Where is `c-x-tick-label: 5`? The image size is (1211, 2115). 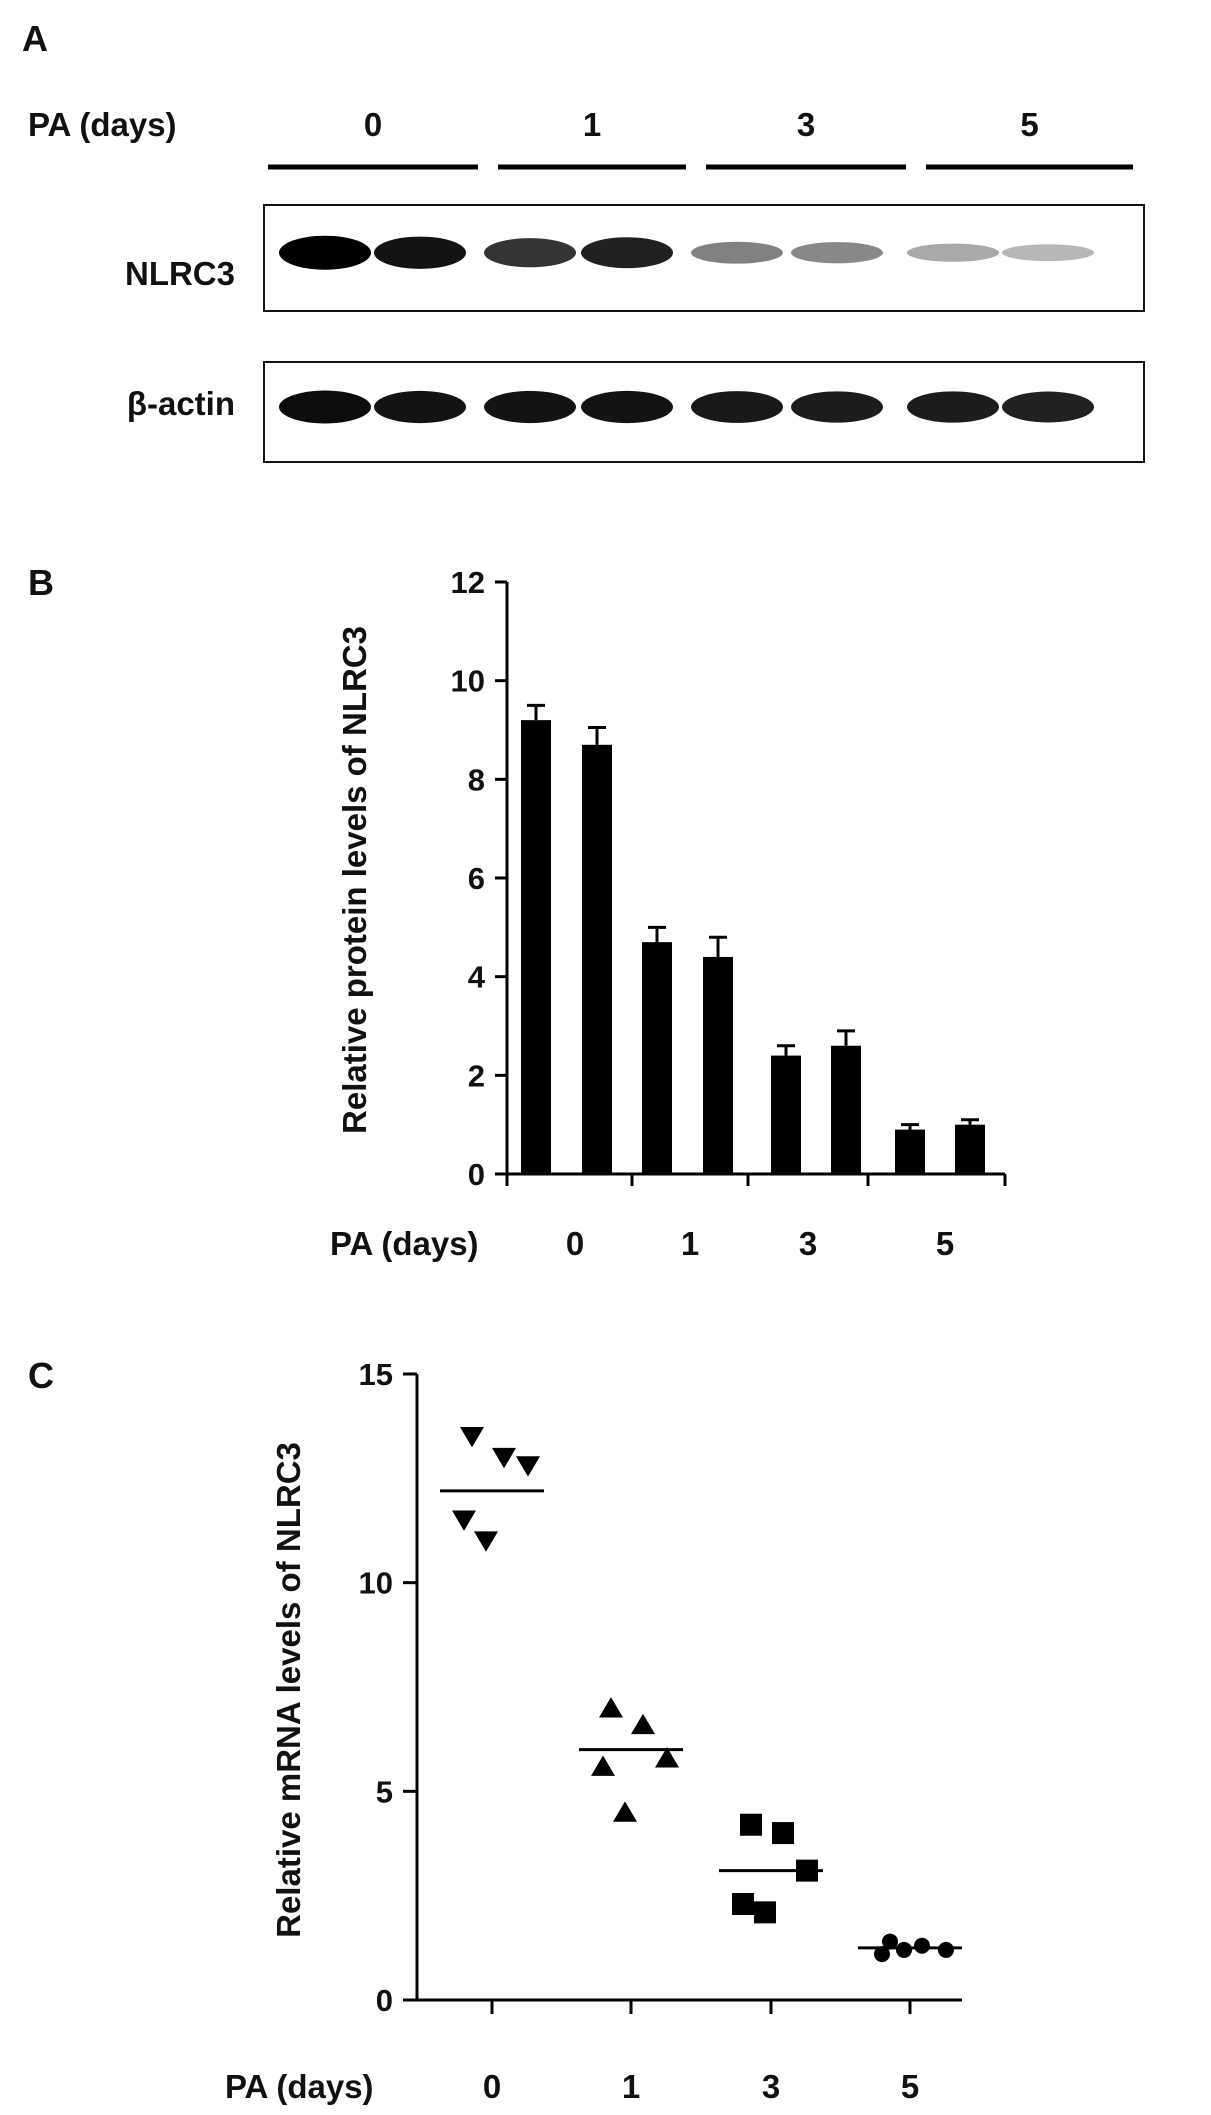 c-x-tick-label: 5 is located at coordinates (910, 2086).